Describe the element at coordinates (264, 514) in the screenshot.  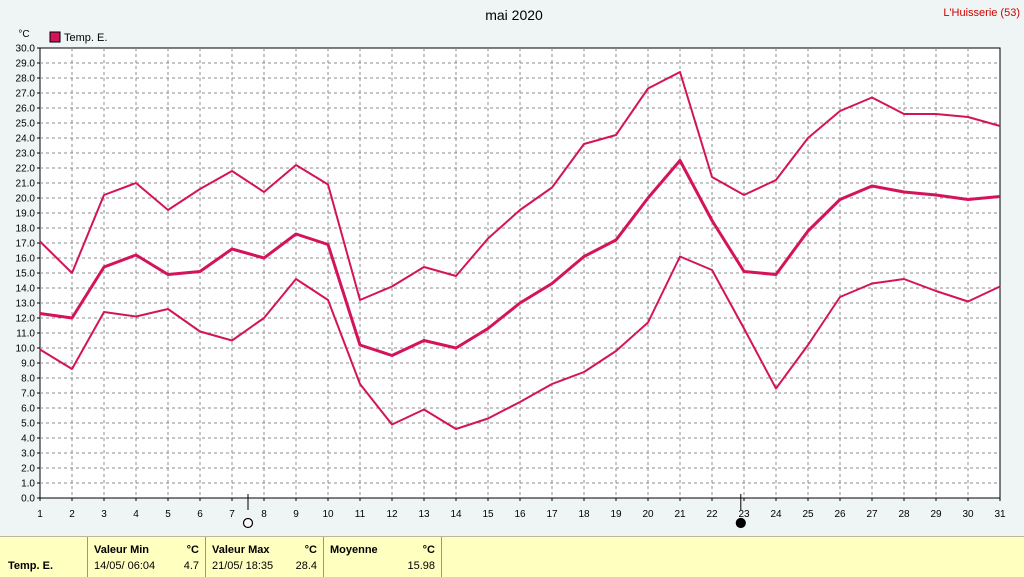
I see `x-tick-label: 8` at that location.